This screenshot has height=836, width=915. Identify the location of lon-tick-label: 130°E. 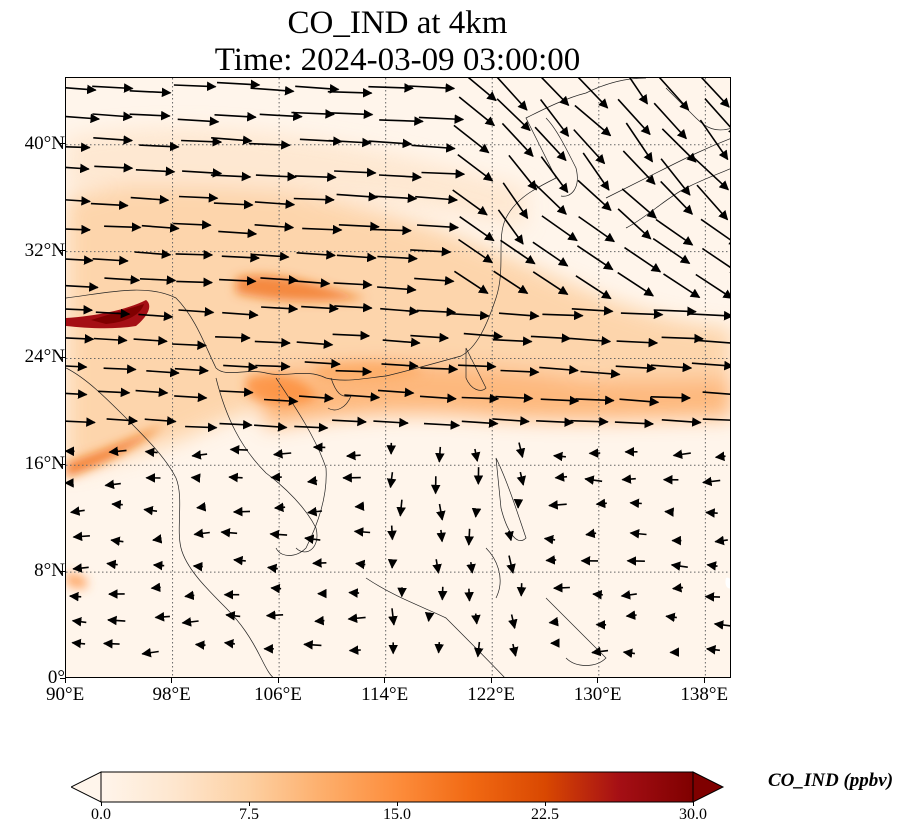
(597, 694).